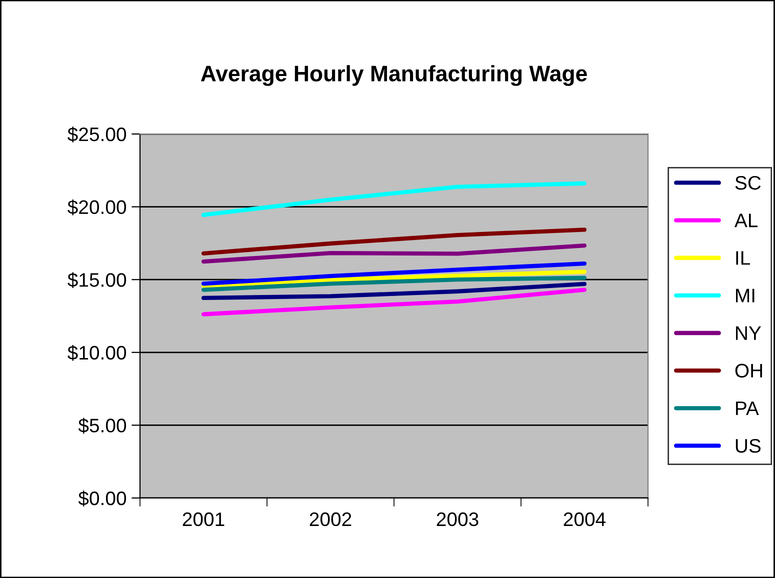 The height and width of the screenshot is (578, 775). What do you see at coordinates (748, 371) in the screenshot?
I see `legend-label: OH` at bounding box center [748, 371].